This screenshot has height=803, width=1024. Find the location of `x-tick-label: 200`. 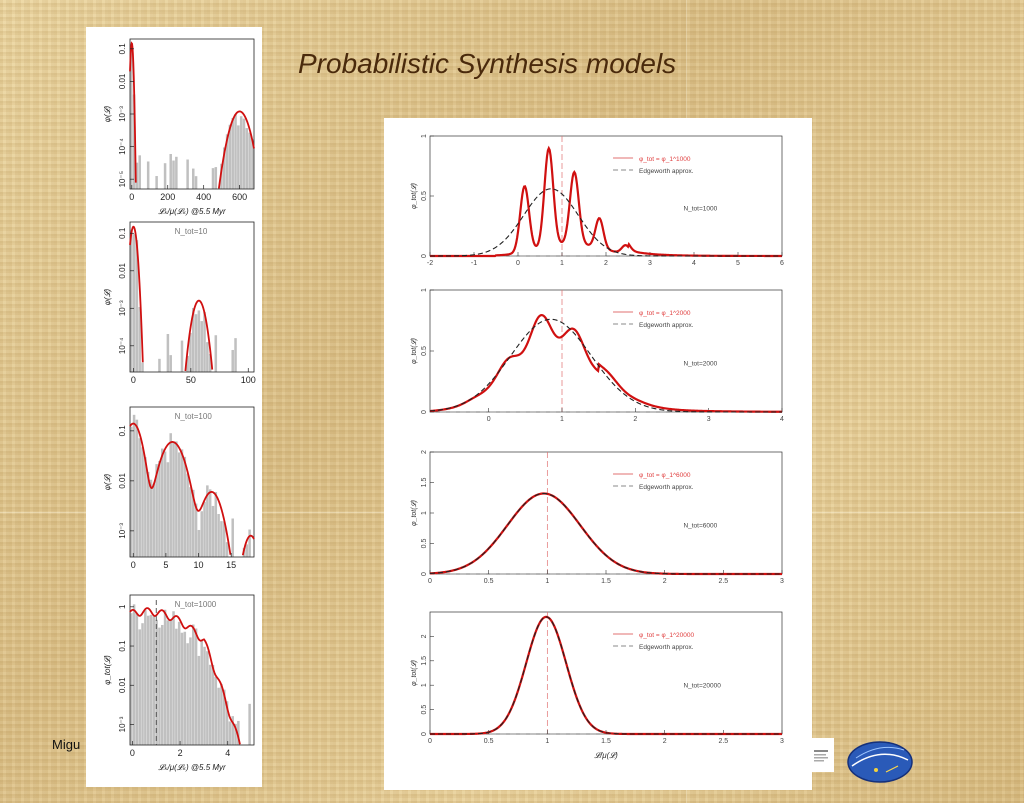

x-tick-label: 200 is located at coordinates (167, 197).